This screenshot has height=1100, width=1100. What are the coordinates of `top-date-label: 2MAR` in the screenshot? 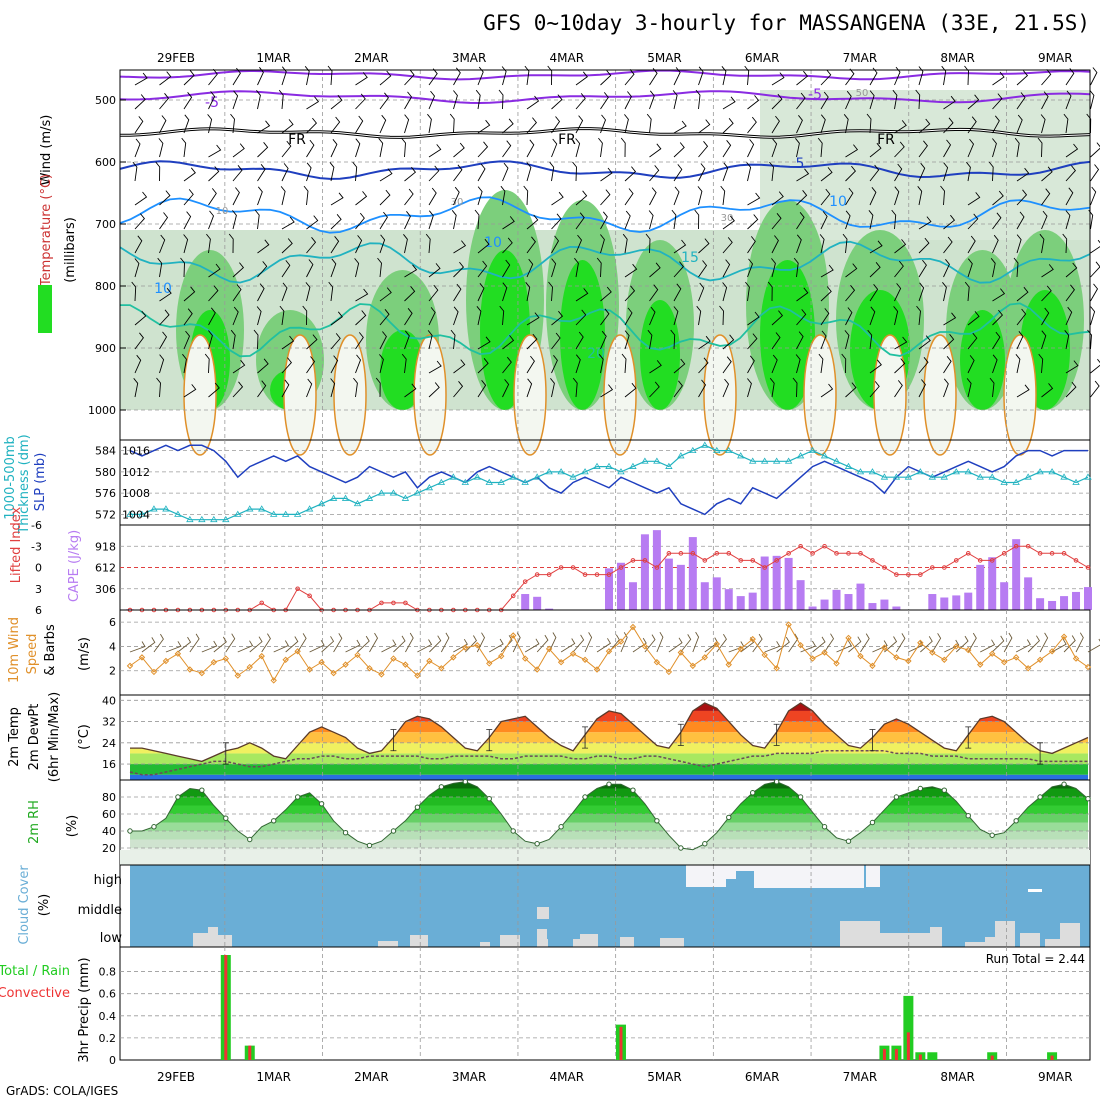 It's located at (371, 58).